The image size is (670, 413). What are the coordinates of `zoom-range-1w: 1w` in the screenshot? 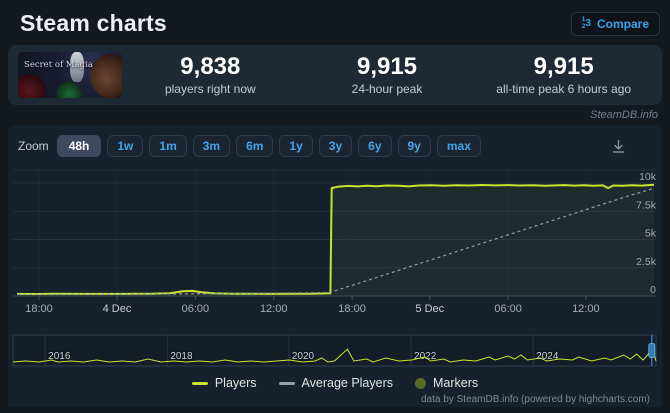 It's located at (125, 146).